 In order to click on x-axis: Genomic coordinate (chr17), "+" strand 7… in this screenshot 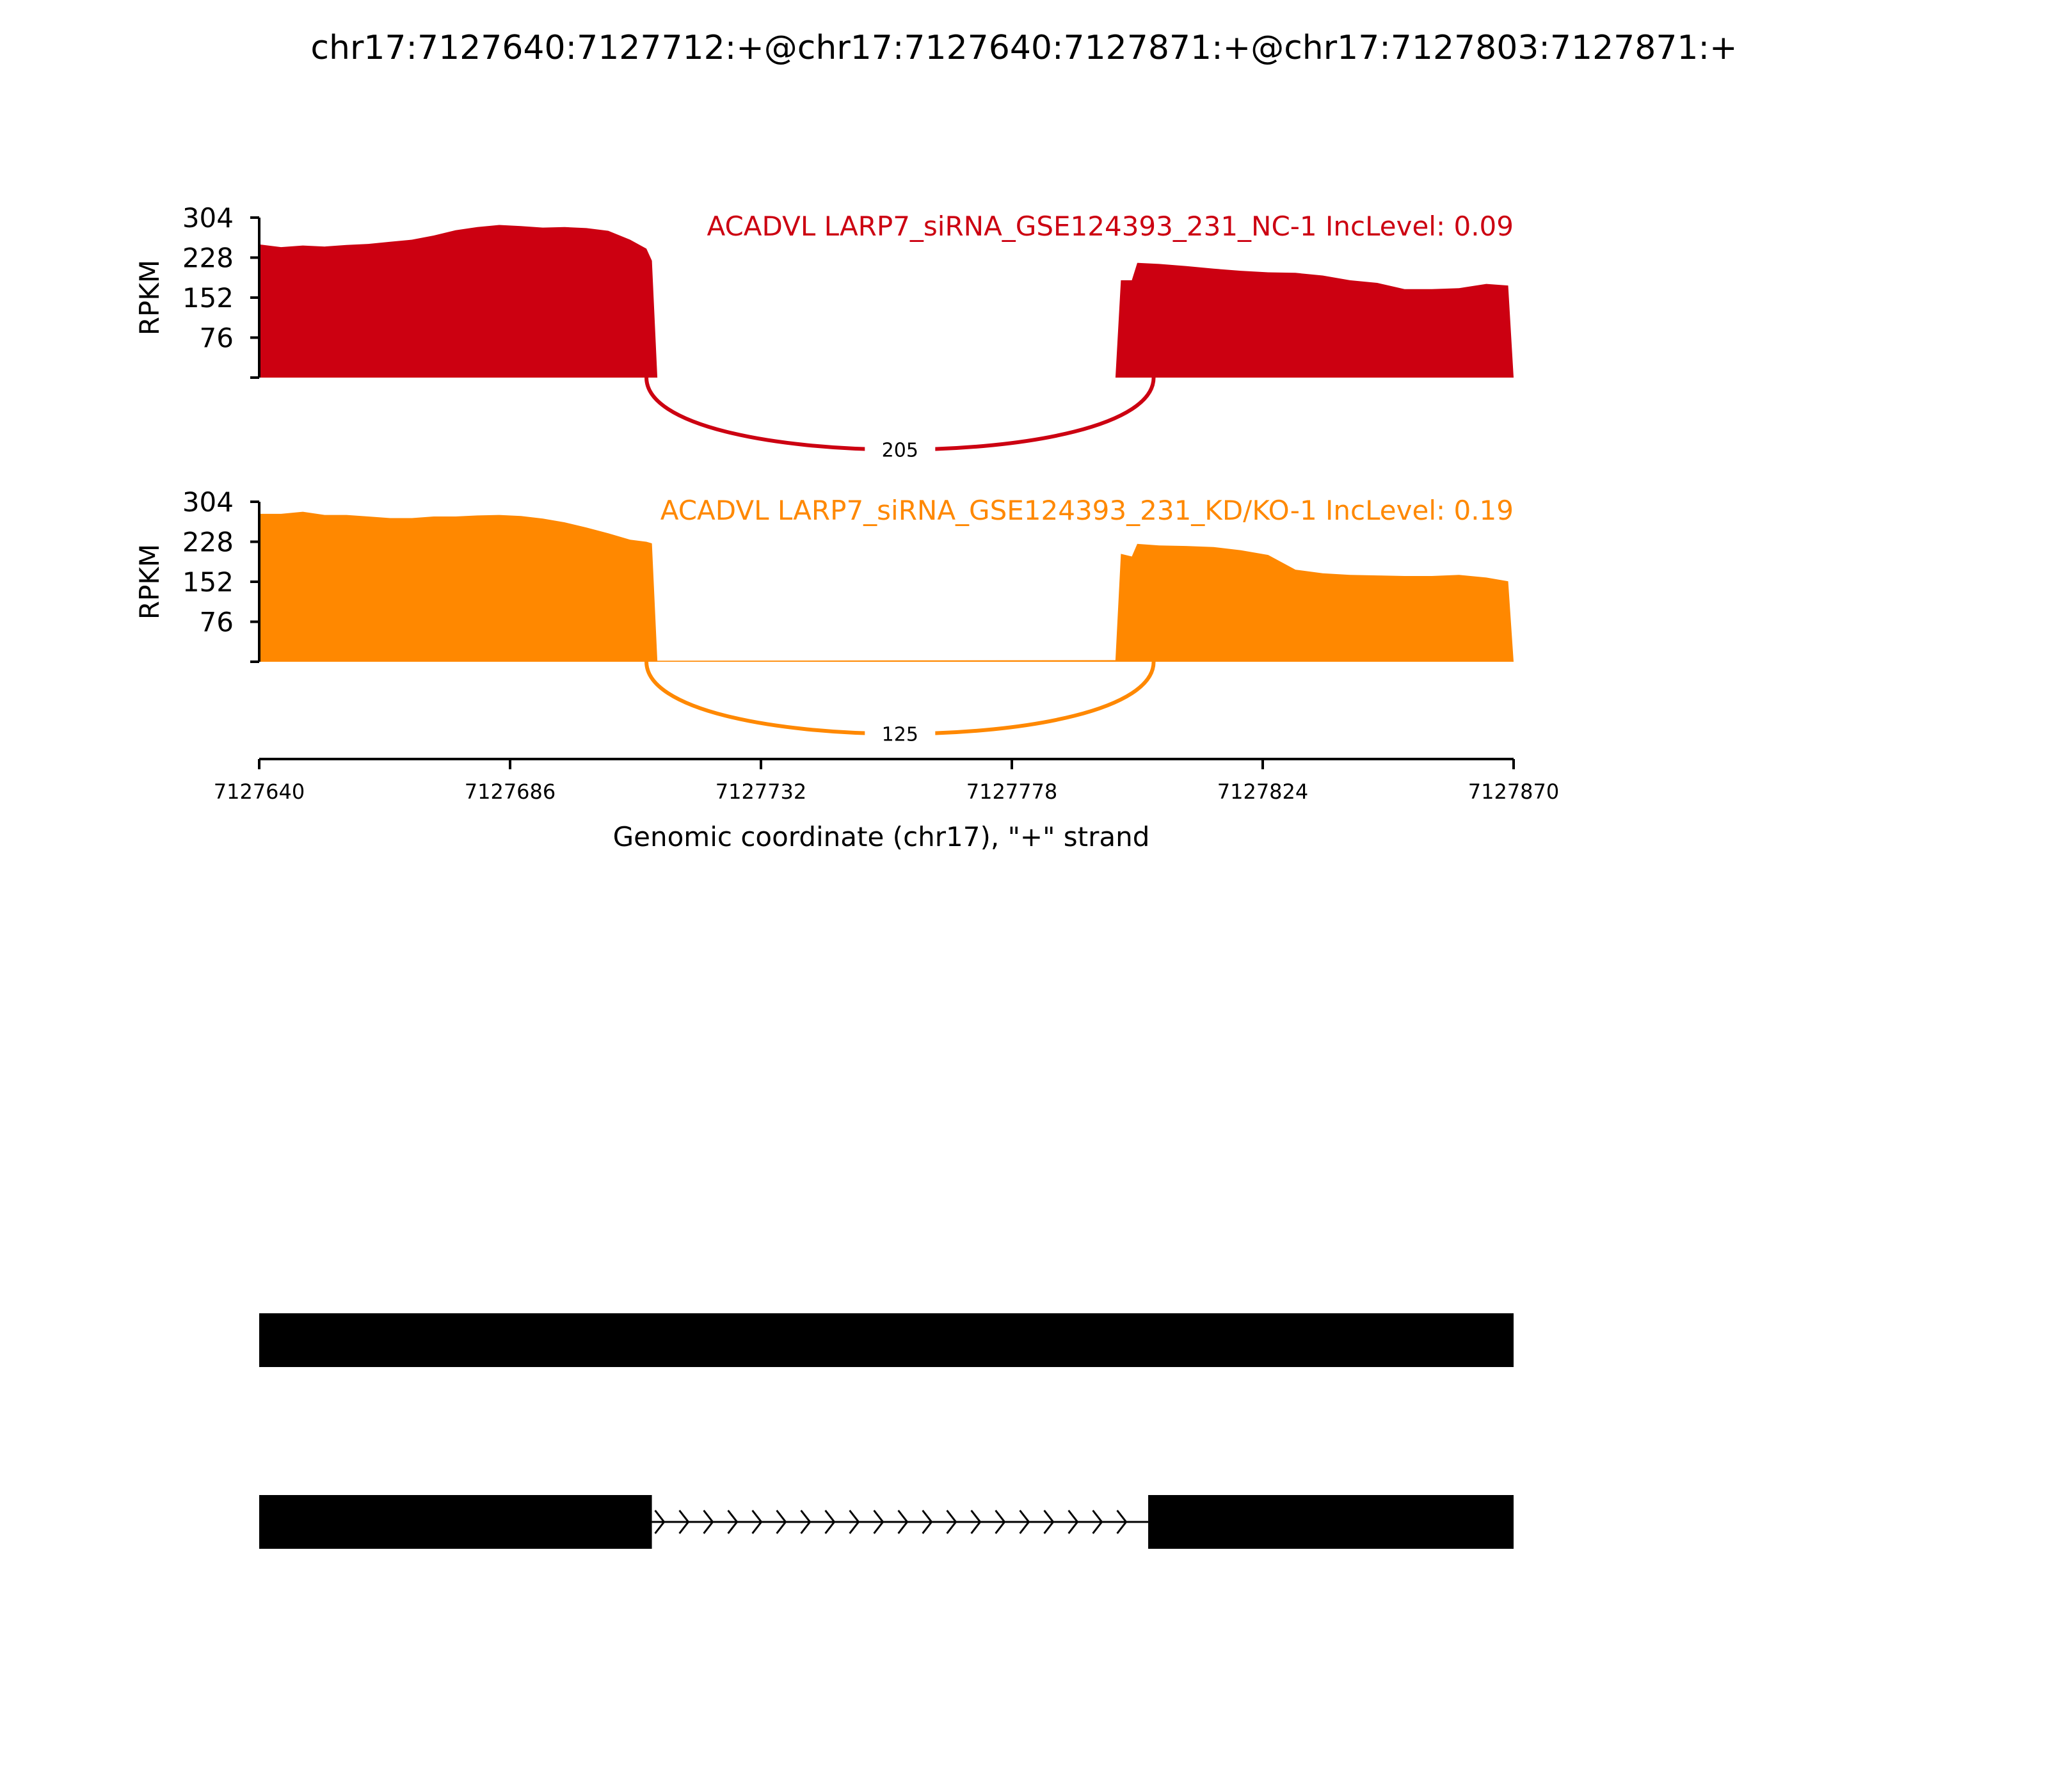, I will do `click(887, 805)`.